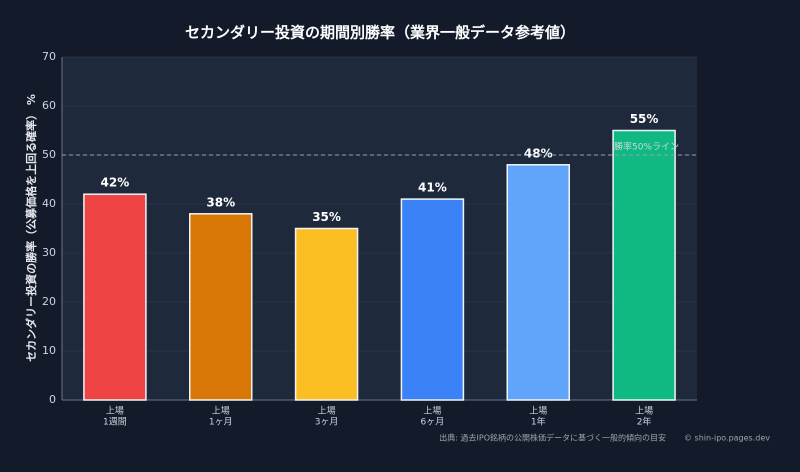 The image size is (800, 472). I want to click on reference-label: 勝率50%ライン, so click(646, 147).